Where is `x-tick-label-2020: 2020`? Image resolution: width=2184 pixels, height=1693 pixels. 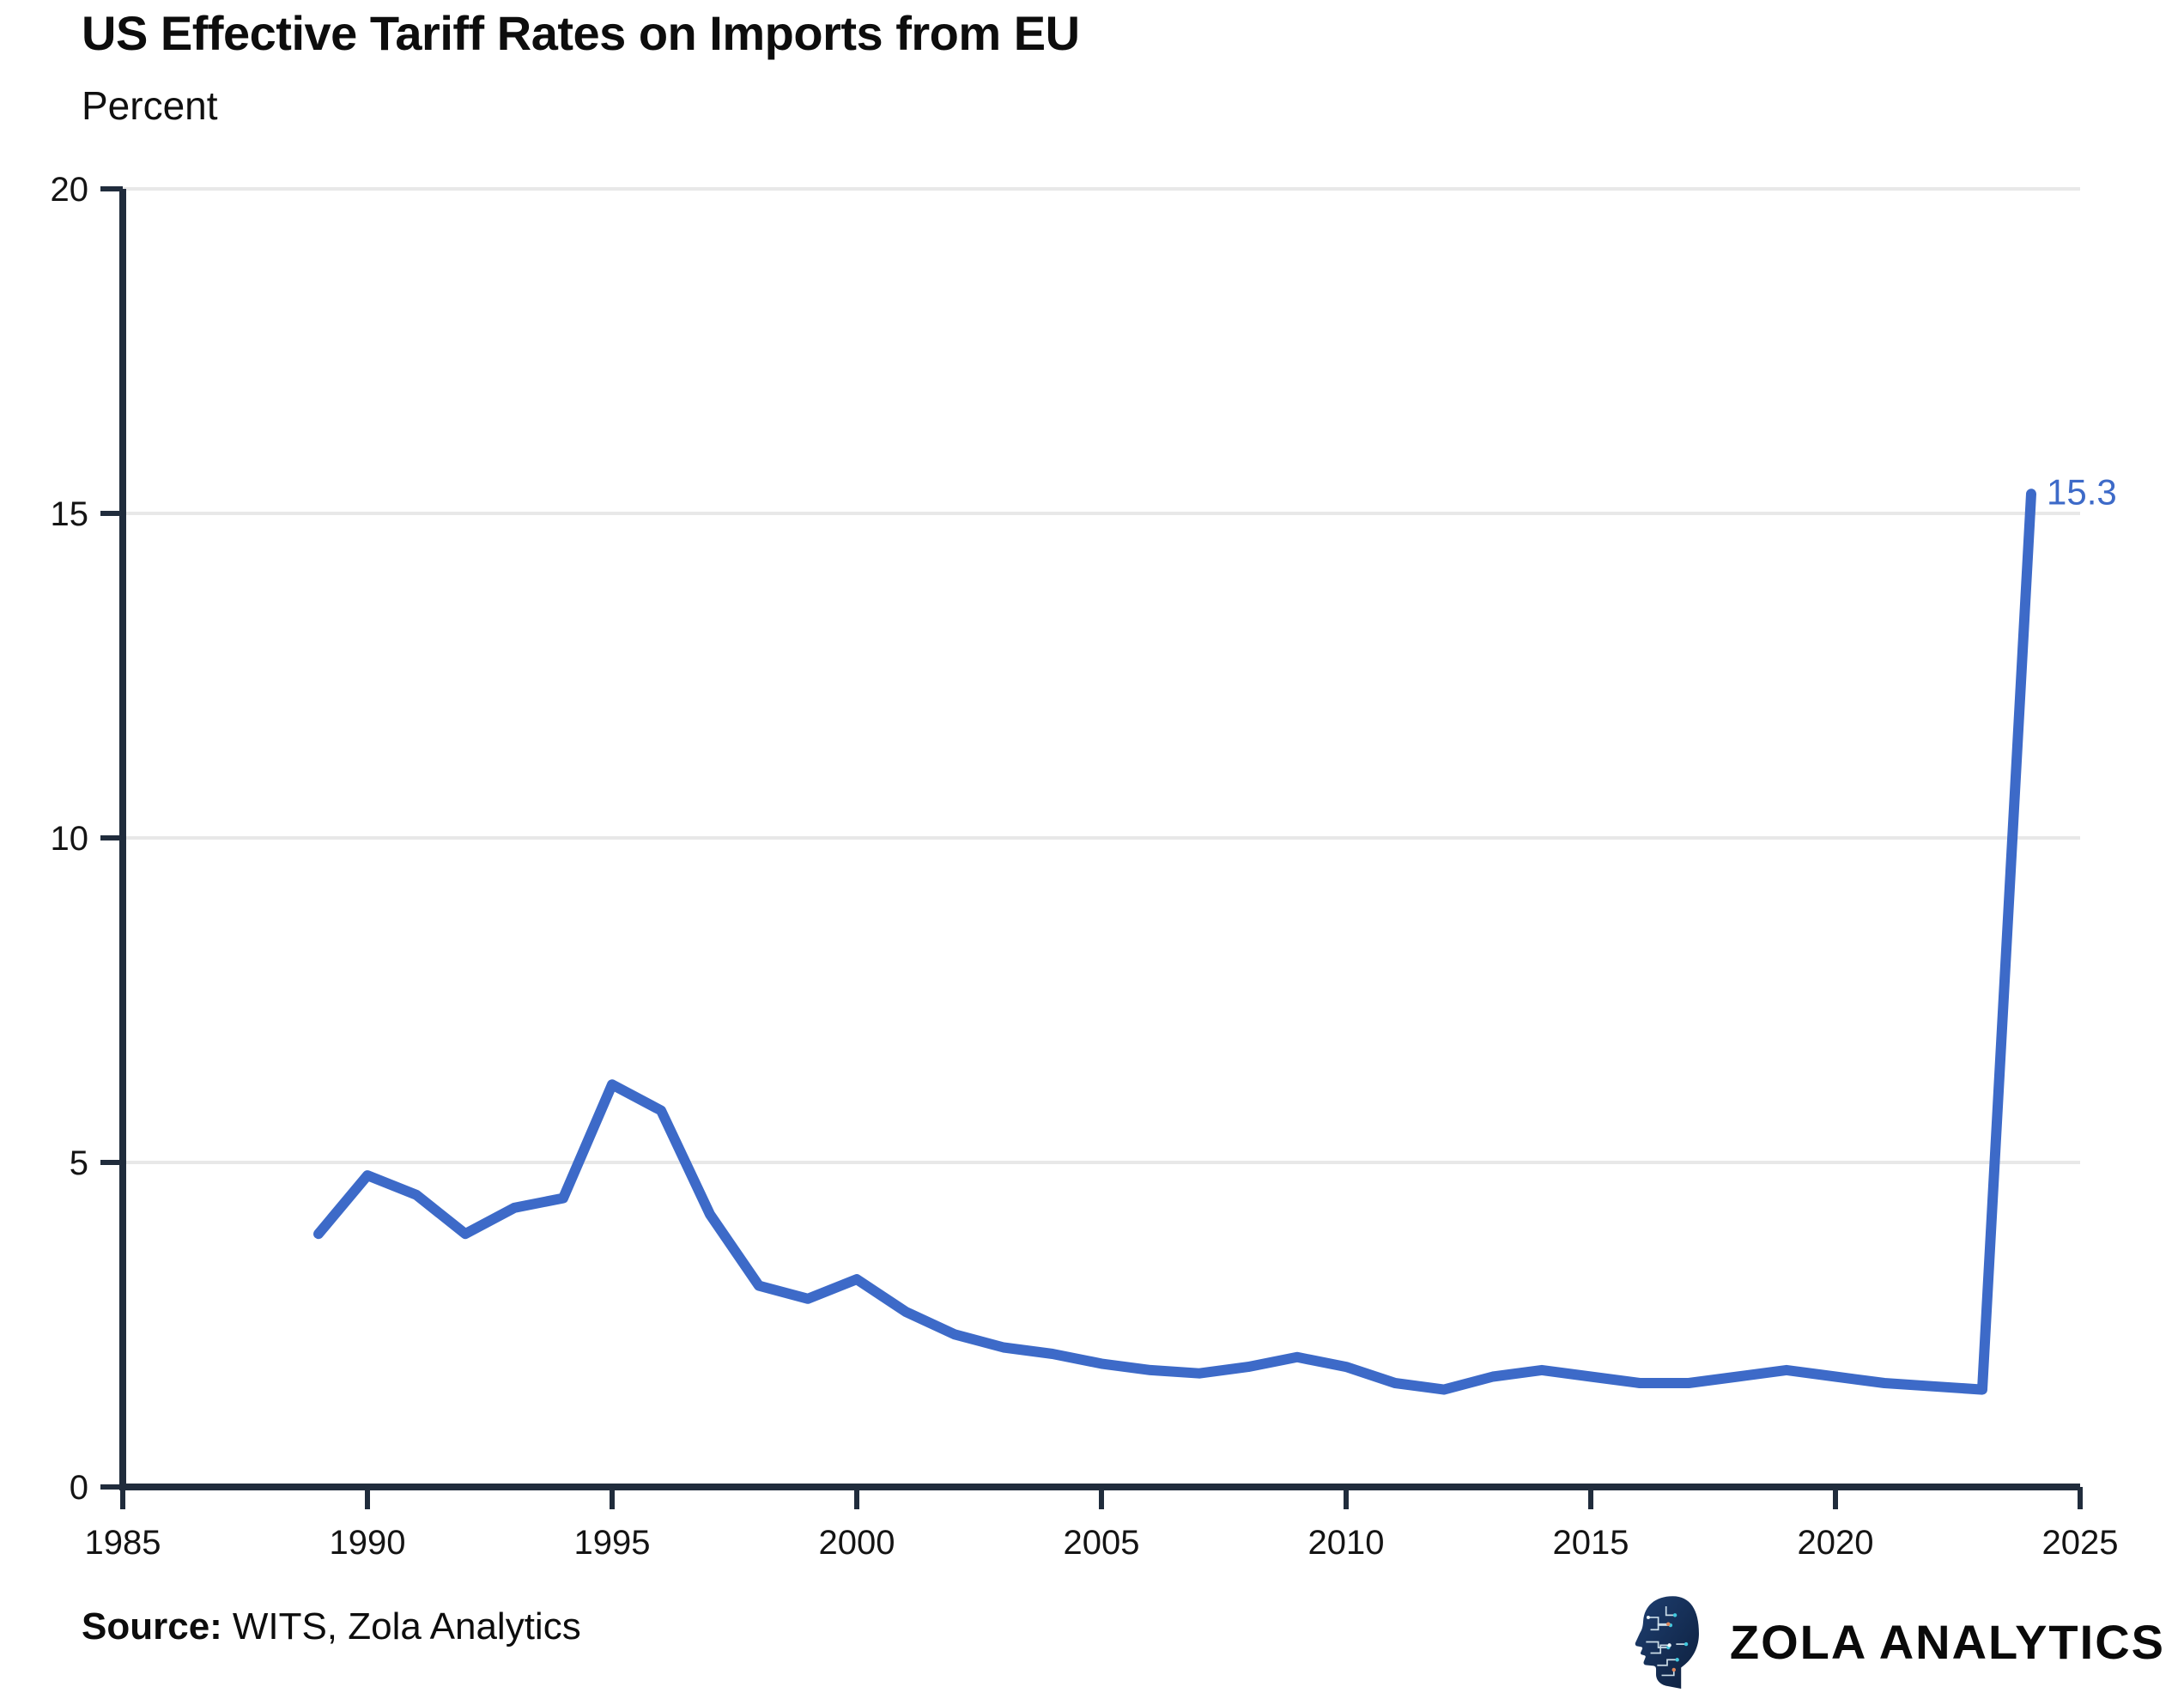
x-tick-label-2020: 2020 is located at coordinates (1836, 1543).